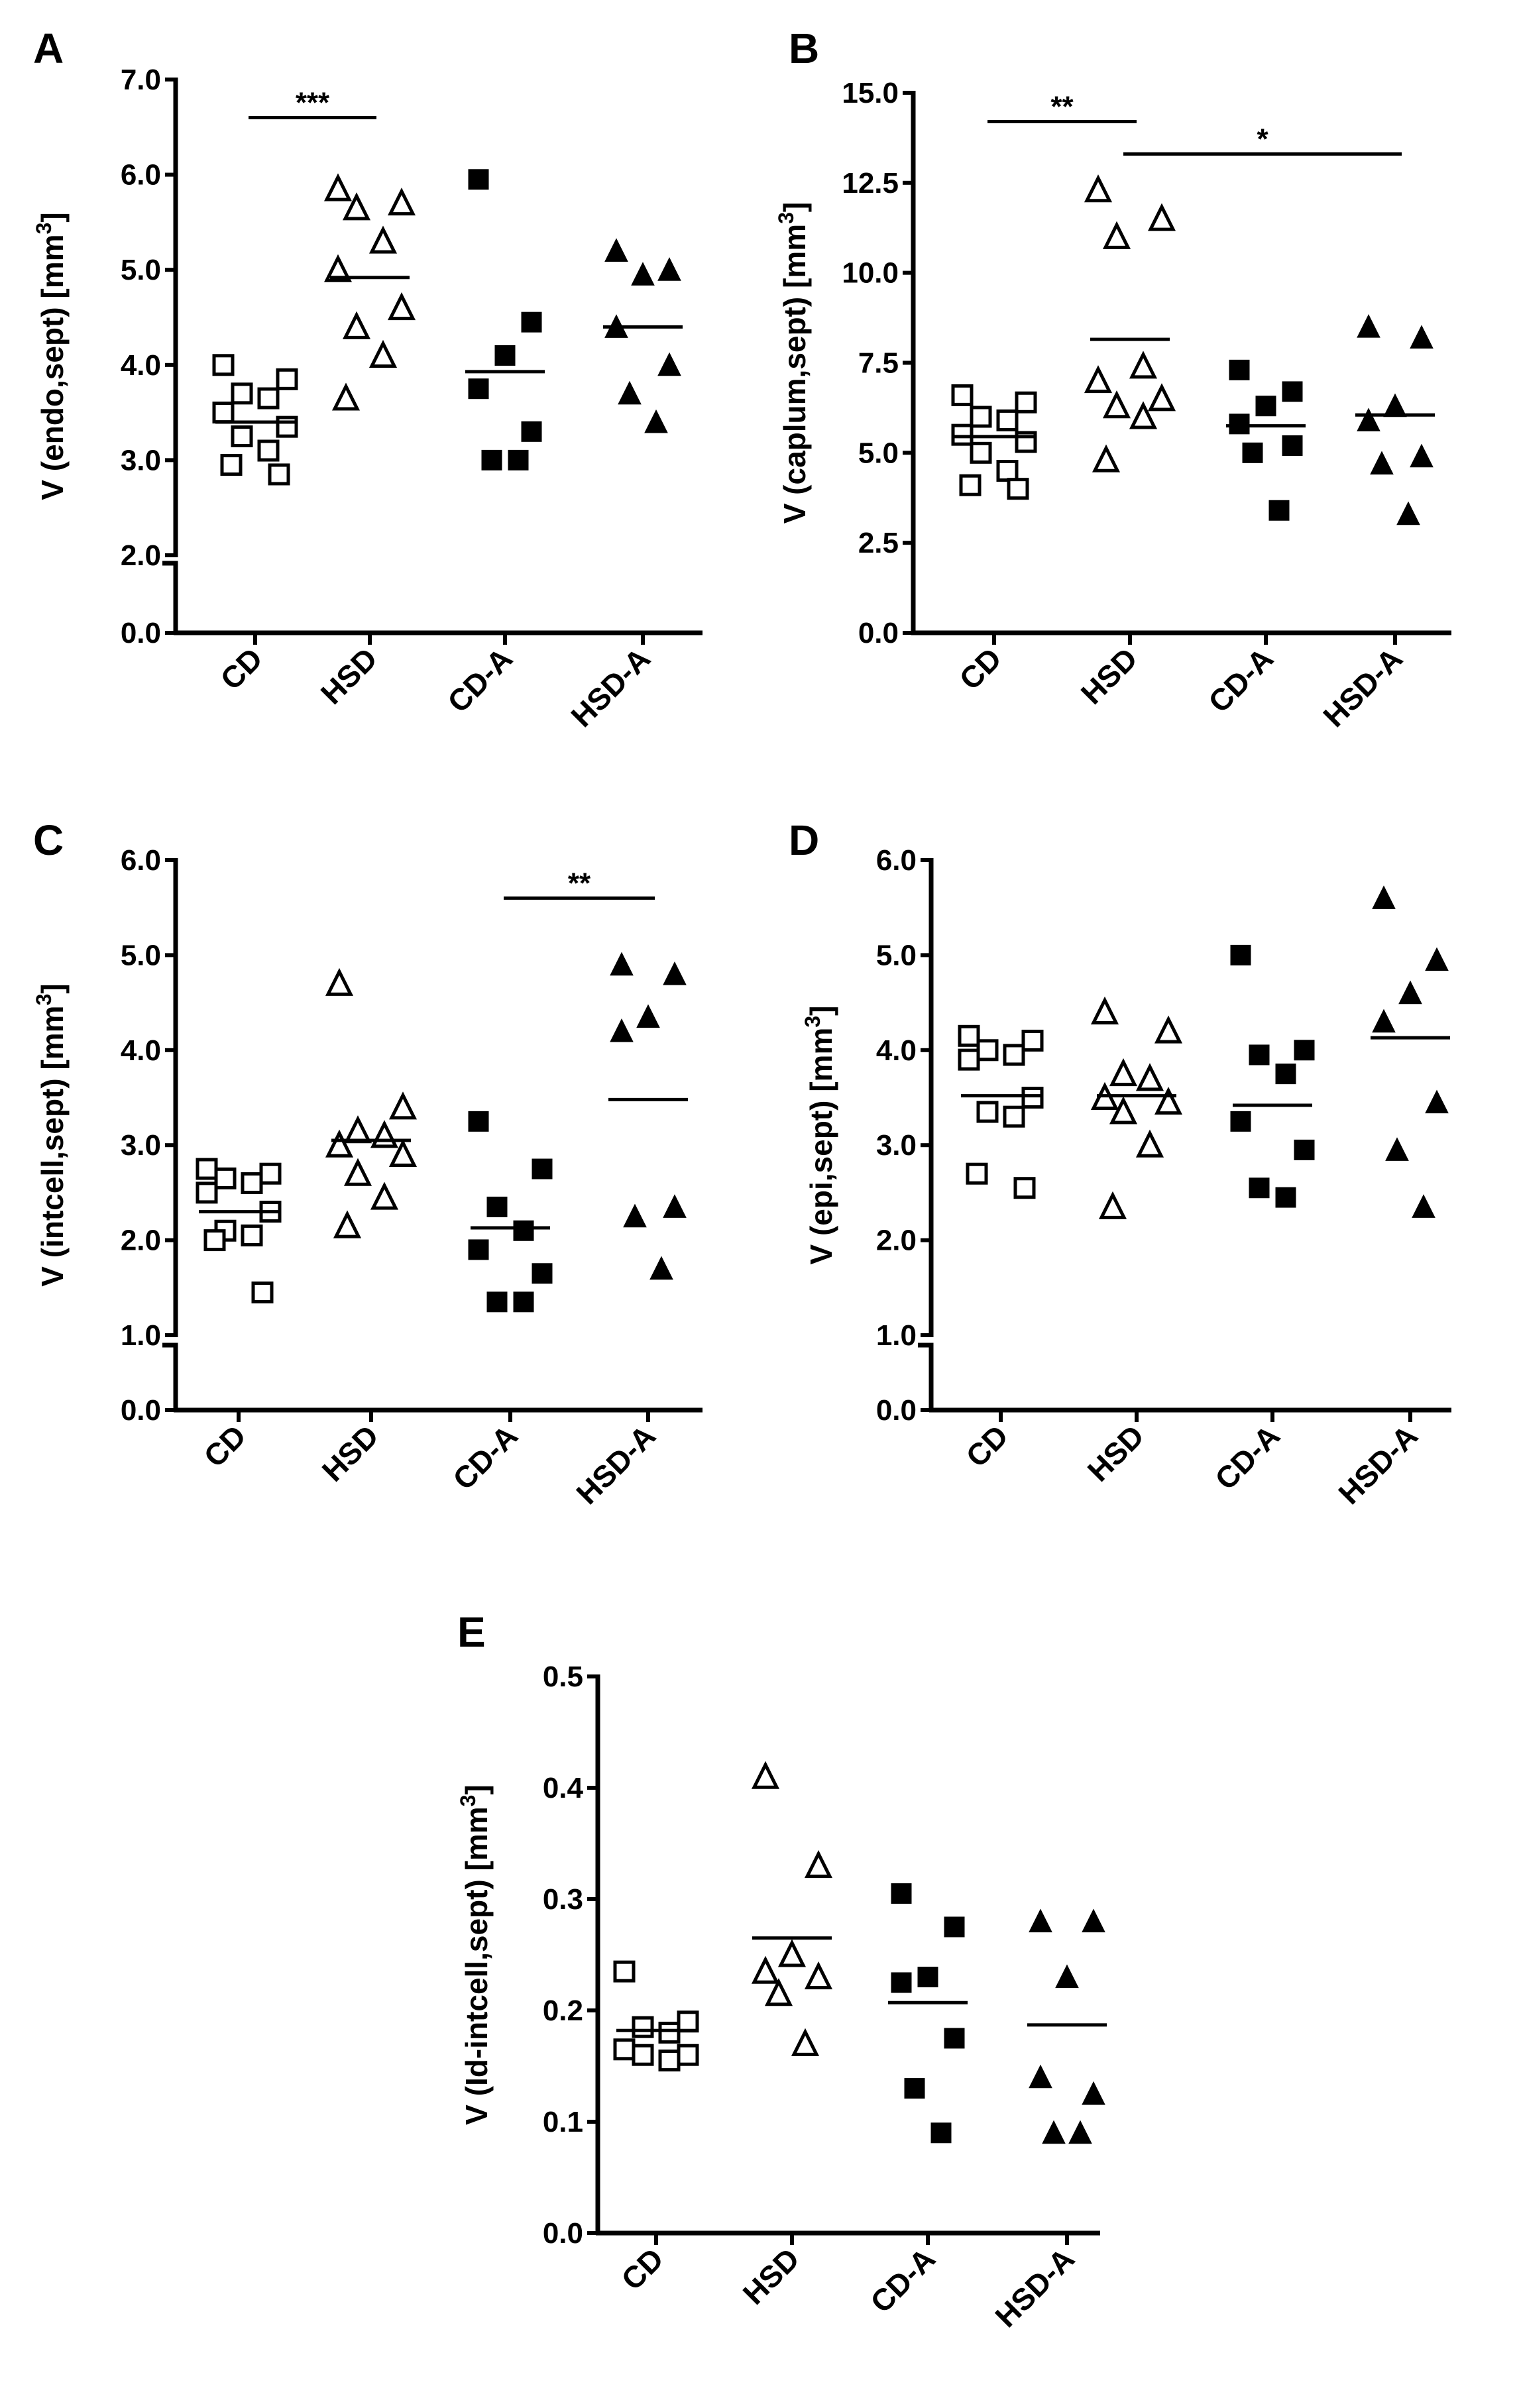 The image size is (1519, 2408). What do you see at coordinates (52, 367) in the screenshot?
I see `y-axis-label-text: V (endo,sept) [mm` at bounding box center [52, 367].